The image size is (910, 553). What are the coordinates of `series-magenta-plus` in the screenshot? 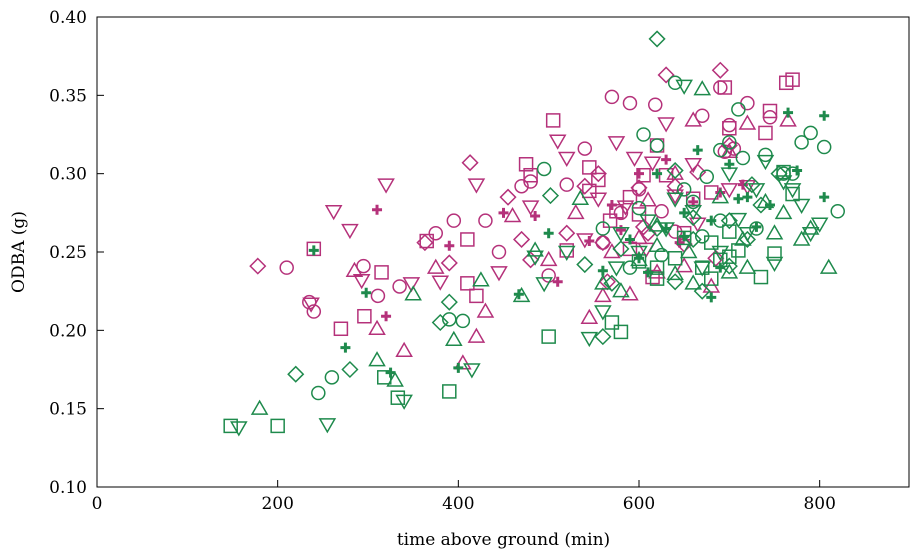 It's located at (560, 238).